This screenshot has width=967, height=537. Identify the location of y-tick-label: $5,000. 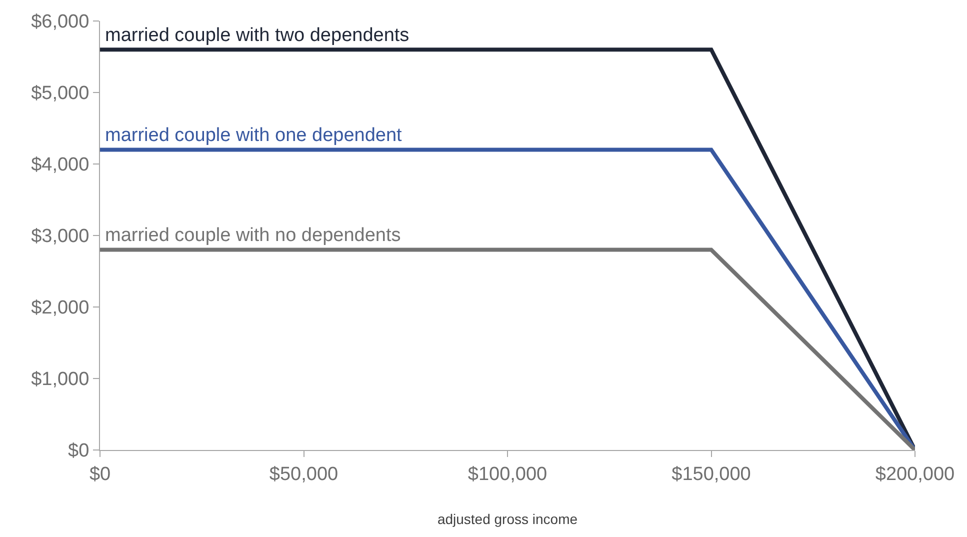
(60, 93).